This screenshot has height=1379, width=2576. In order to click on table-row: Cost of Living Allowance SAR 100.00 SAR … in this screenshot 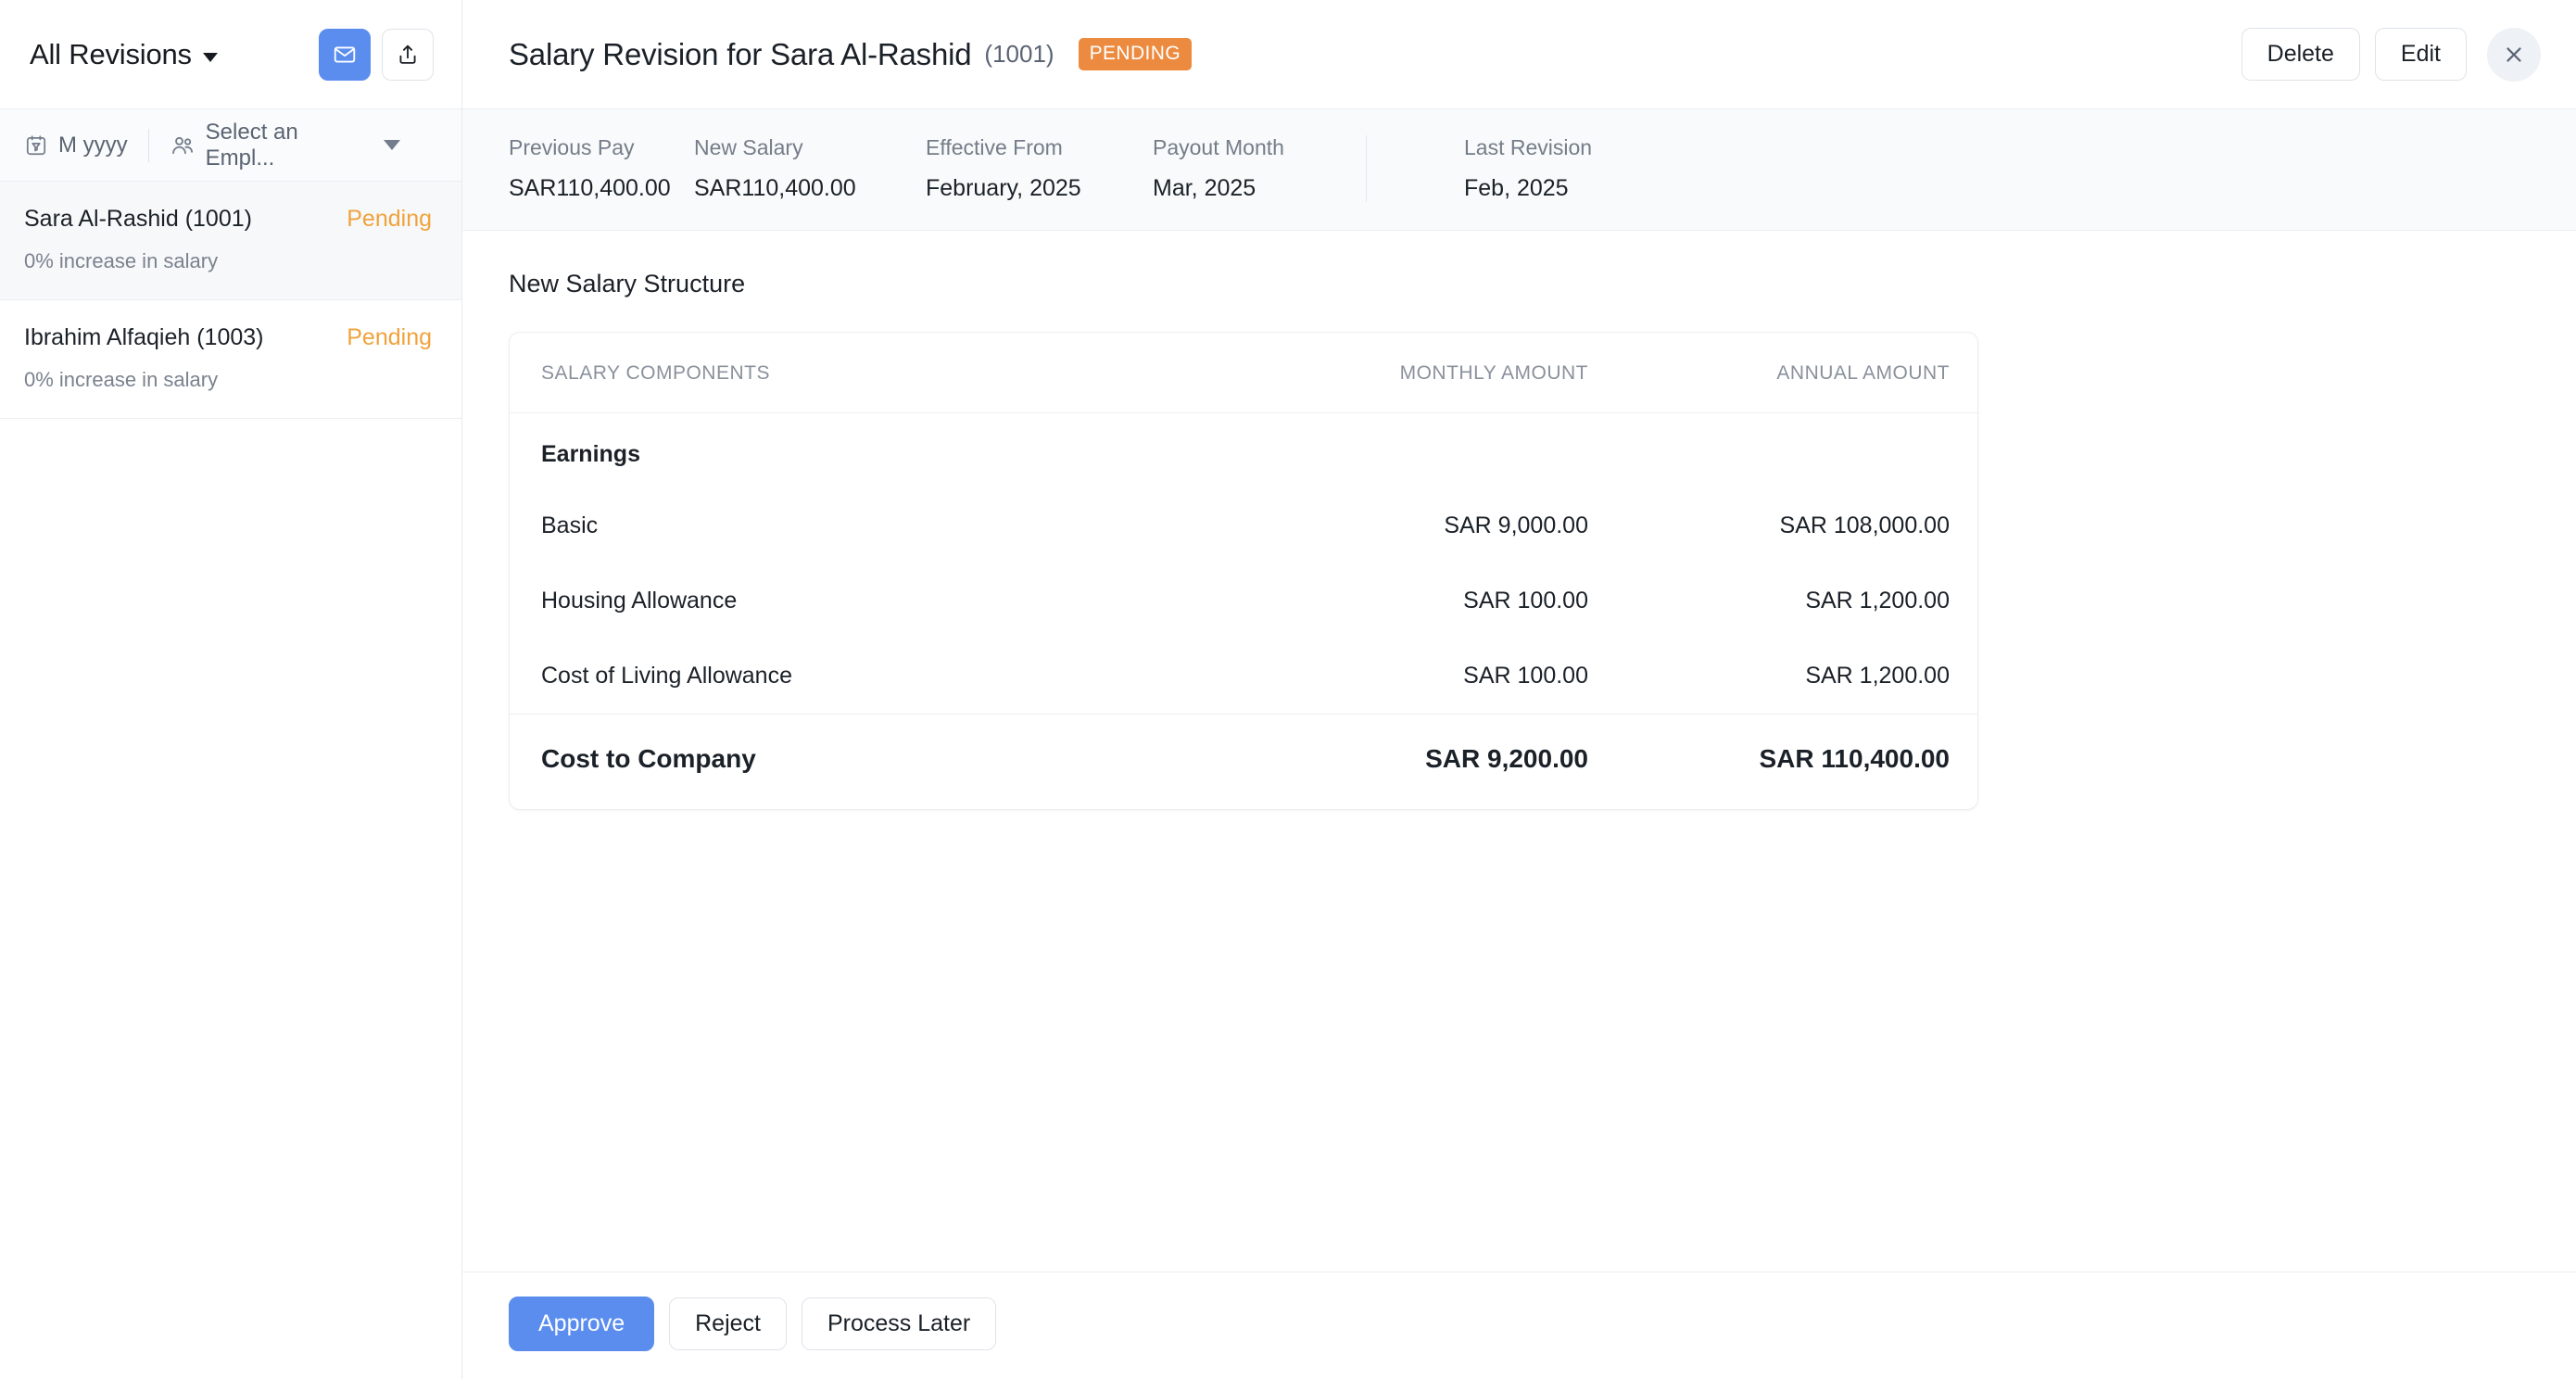, I will do `click(1243, 677)`.